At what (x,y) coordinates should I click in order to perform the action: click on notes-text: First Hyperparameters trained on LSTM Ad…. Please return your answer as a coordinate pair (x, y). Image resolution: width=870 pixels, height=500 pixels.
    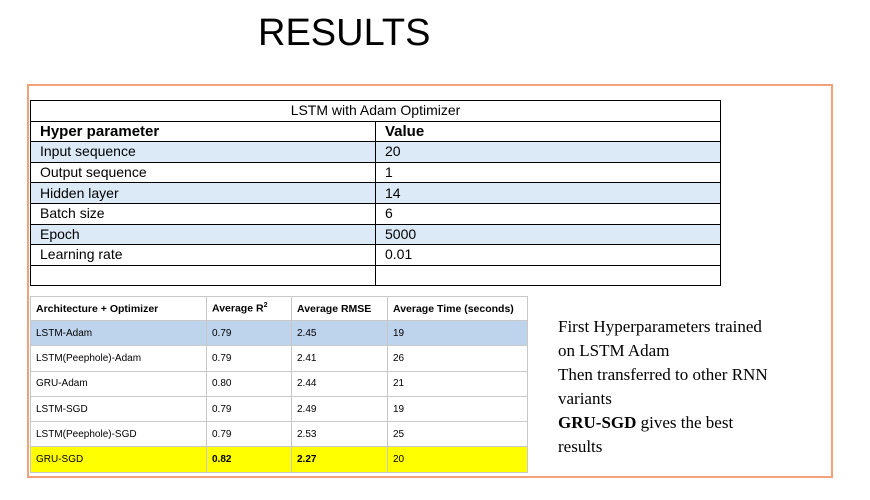
    Looking at the image, I should click on (689, 387).